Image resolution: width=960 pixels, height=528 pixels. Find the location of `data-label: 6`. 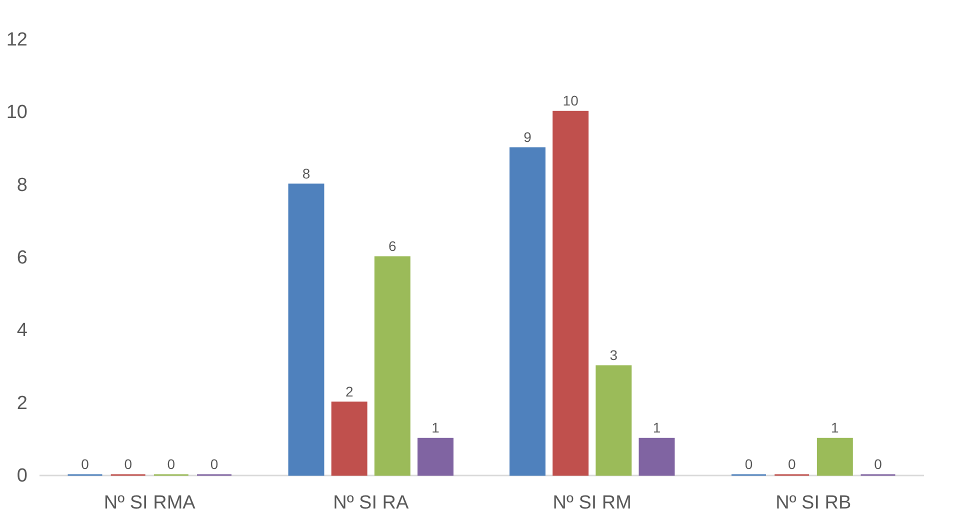

data-label: 6 is located at coordinates (392, 246).